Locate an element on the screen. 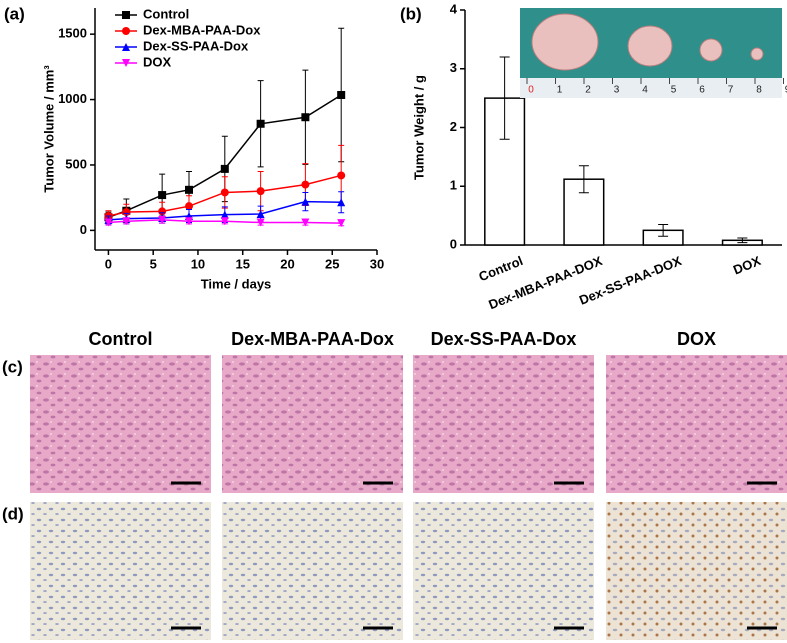  x-tick-label: 15 is located at coordinates (242, 263).